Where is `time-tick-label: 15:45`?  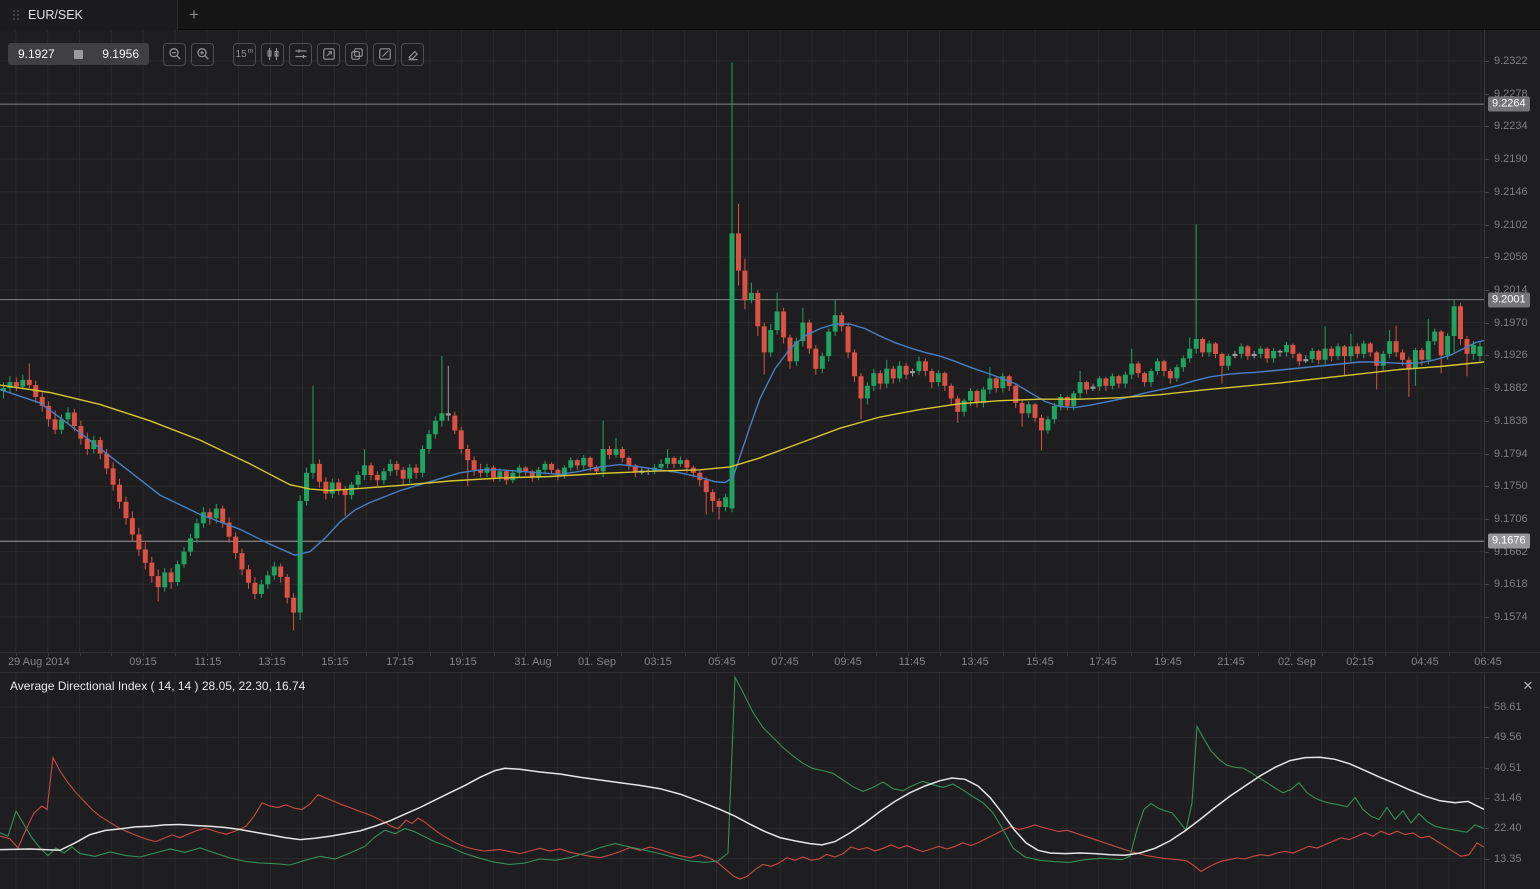
time-tick-label: 15:45 is located at coordinates (1040, 662).